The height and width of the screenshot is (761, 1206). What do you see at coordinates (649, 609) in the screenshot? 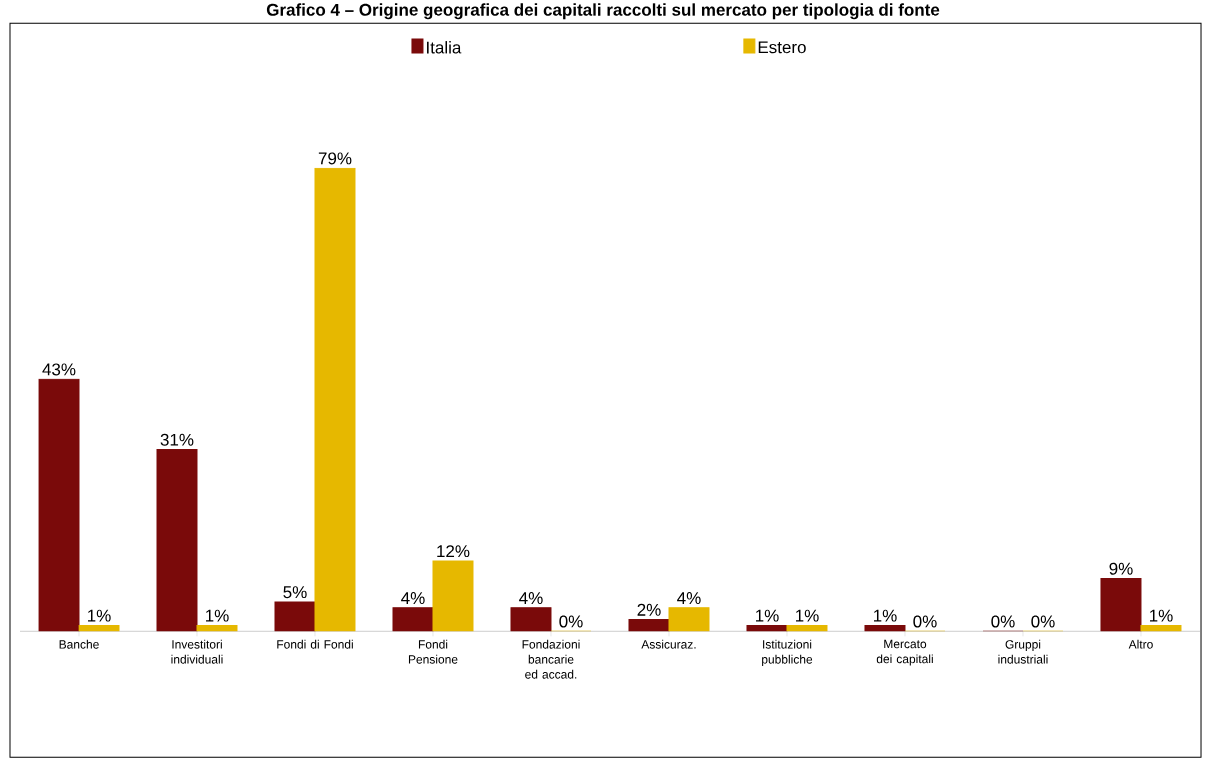
I see `data-label: 2%` at bounding box center [649, 609].